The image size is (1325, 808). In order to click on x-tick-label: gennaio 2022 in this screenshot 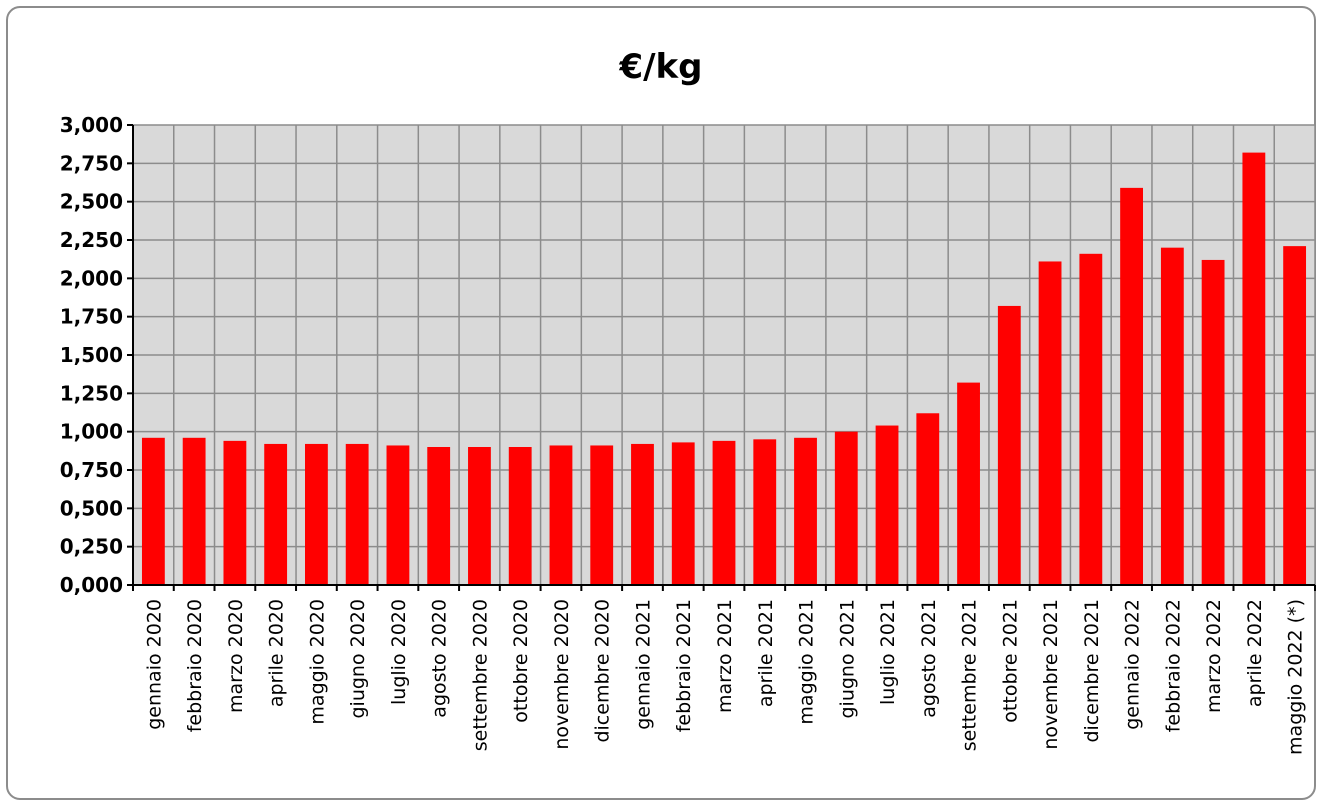, I will do `click(1133, 664)`.